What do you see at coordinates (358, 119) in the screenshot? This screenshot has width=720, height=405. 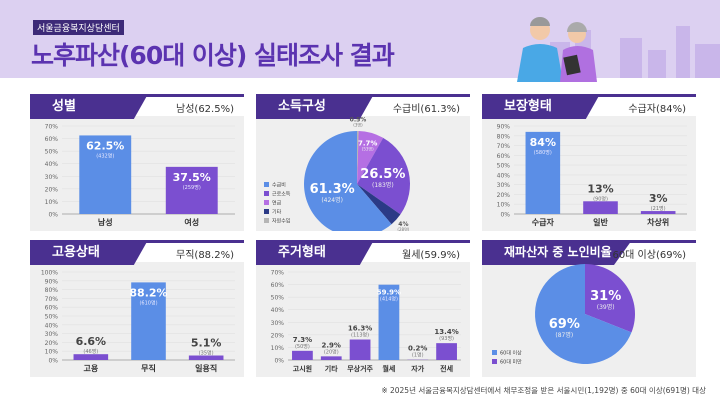 I see `slice-label: 0.5%` at bounding box center [358, 119].